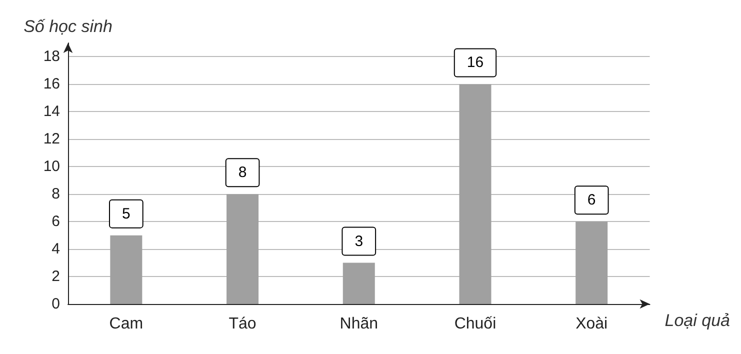 This screenshot has width=741, height=354. I want to click on y-tick-label: 16, so click(51, 84).